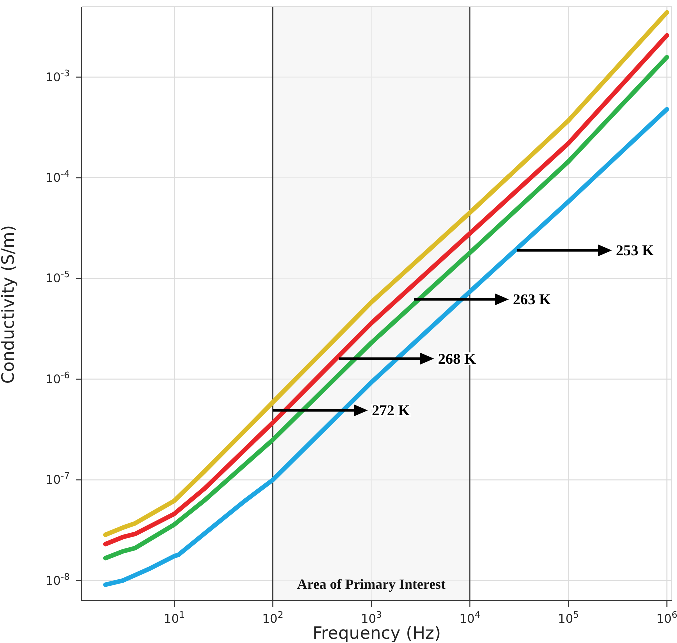 The width and height of the screenshot is (677, 643). Describe the element at coordinates (273, 618) in the screenshot. I see `x-tick-label: 10$^{2}$` at that location.